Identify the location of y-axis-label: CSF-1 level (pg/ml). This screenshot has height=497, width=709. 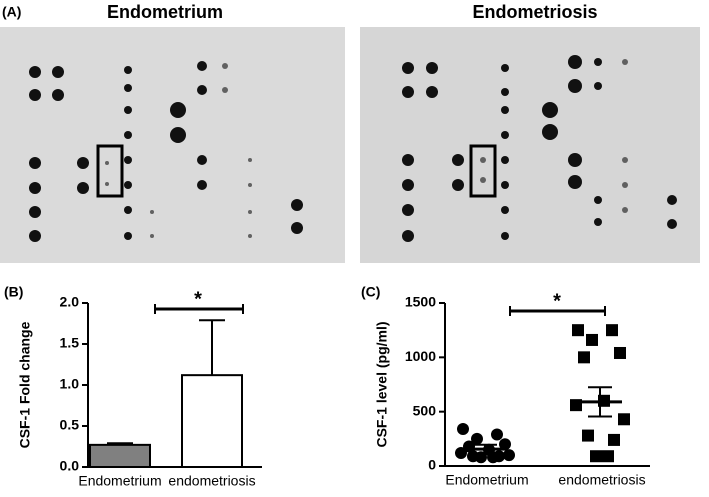
(382, 384).